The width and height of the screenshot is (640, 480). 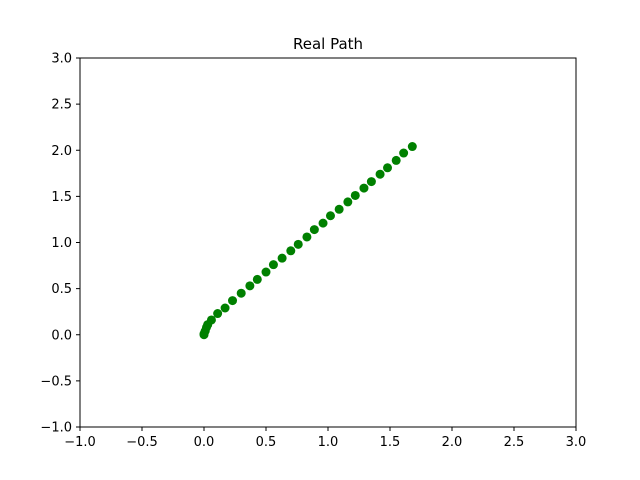 What do you see at coordinates (390, 442) in the screenshot?
I see `x-tick-label: 1.5` at bounding box center [390, 442].